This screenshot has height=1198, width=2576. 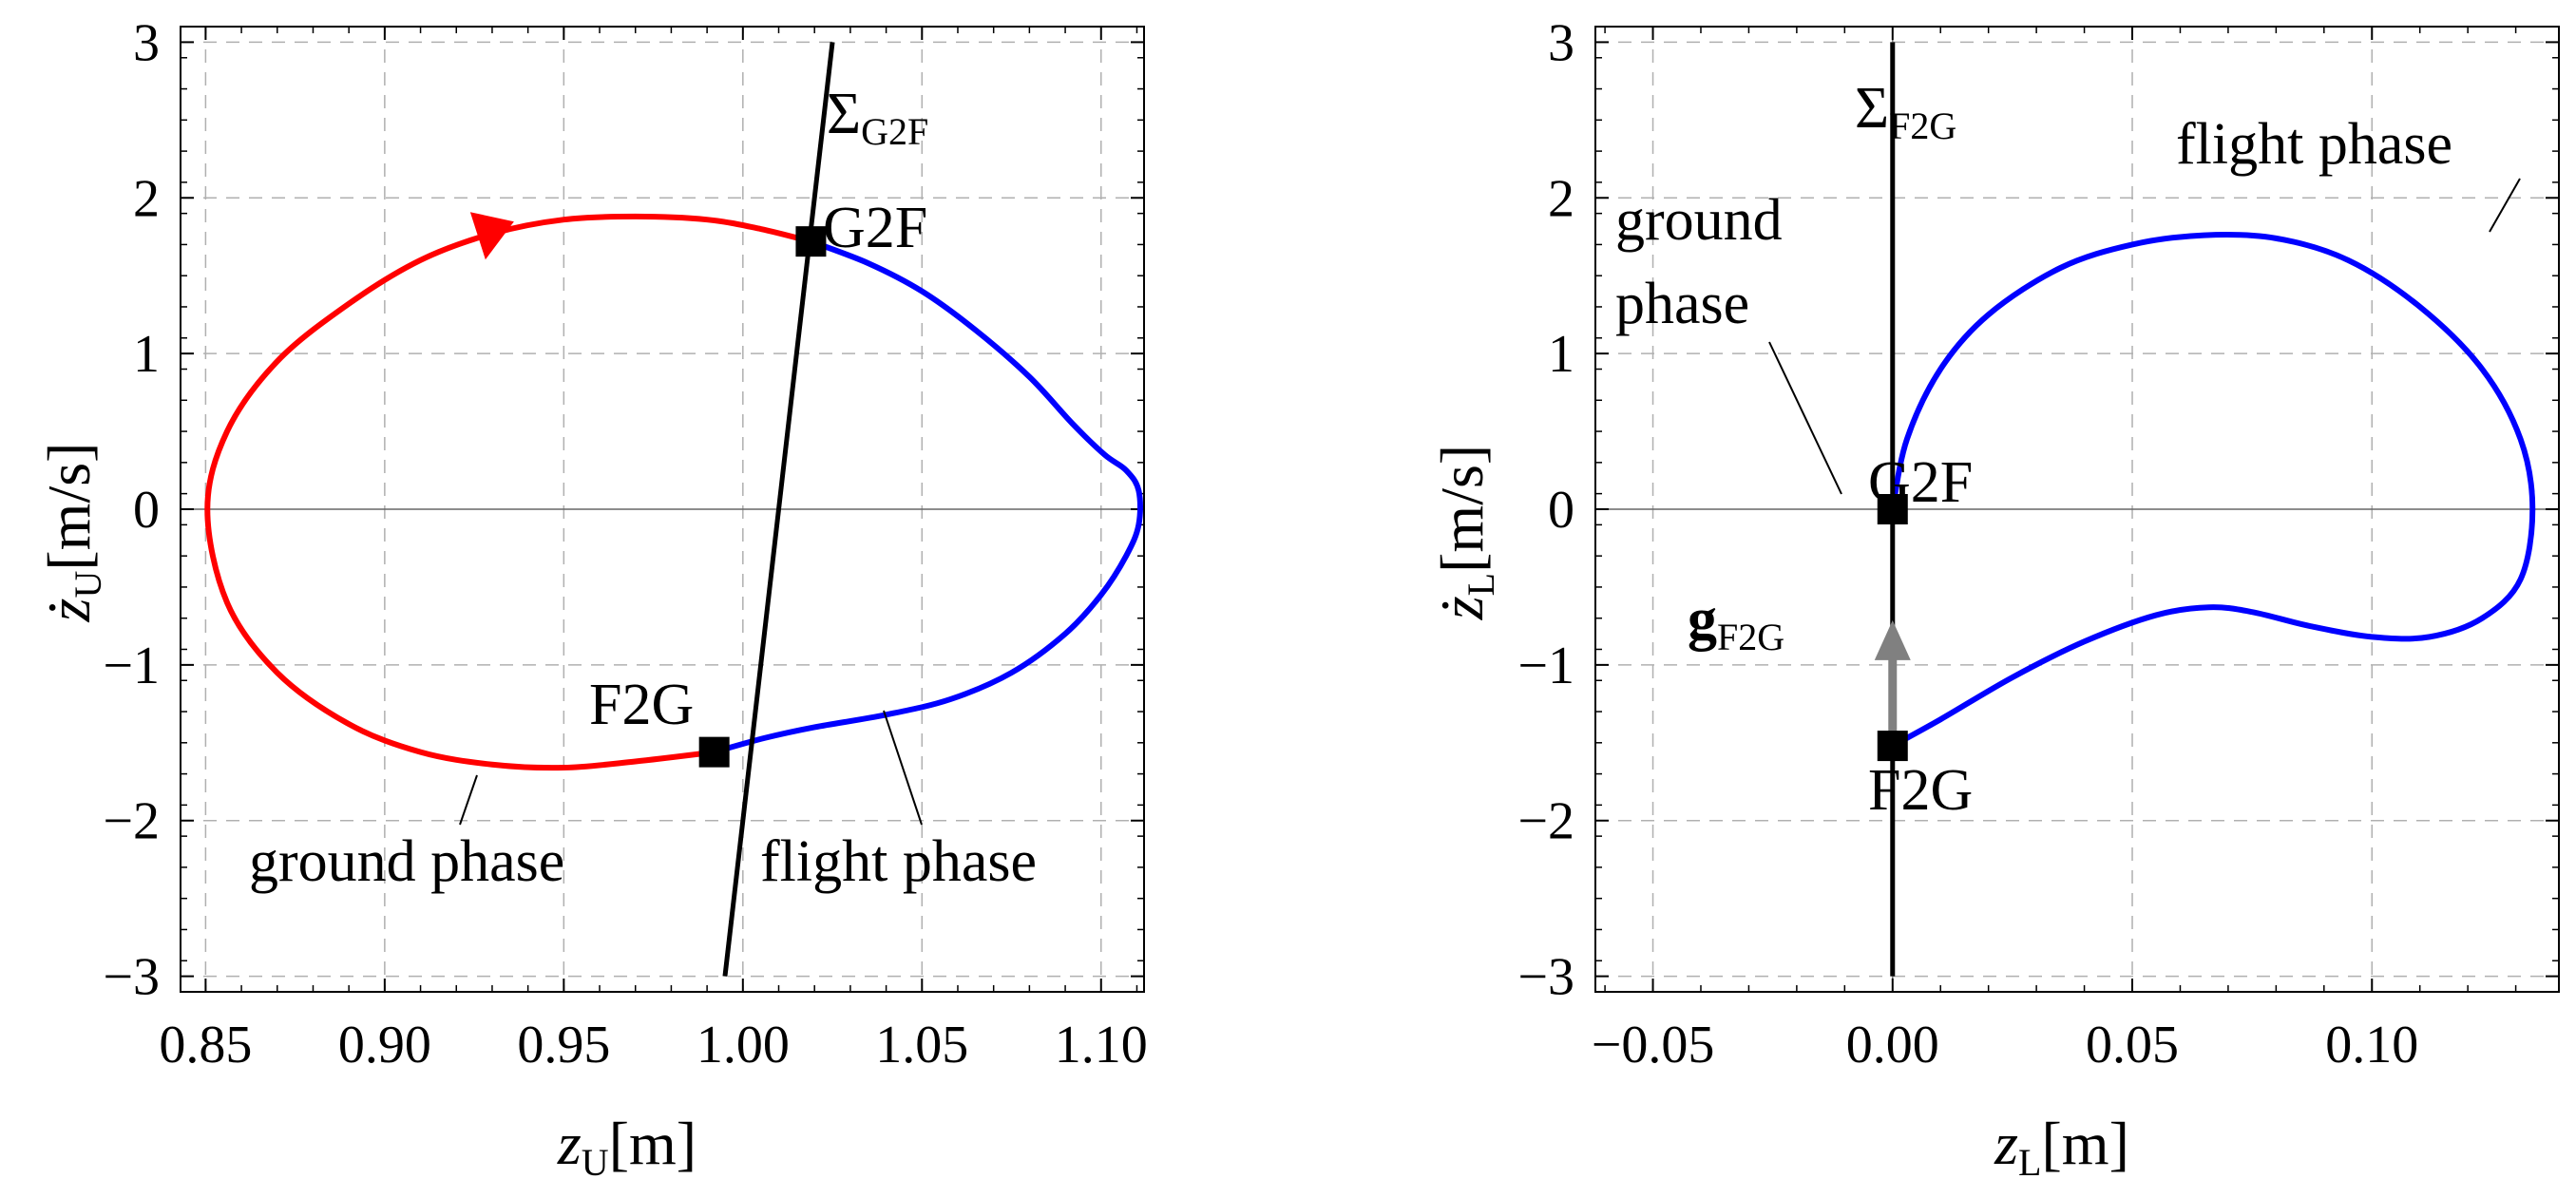 What do you see at coordinates (1101, 1045) in the screenshot?
I see `x-tick-label: 1.10` at bounding box center [1101, 1045].